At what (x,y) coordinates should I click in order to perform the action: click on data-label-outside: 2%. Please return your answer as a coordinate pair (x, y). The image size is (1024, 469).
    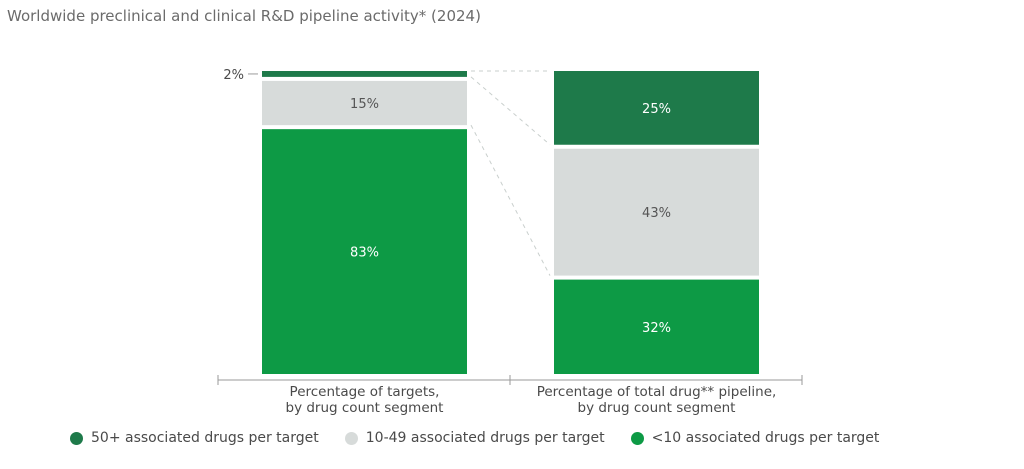
    Looking at the image, I should click on (233, 75).